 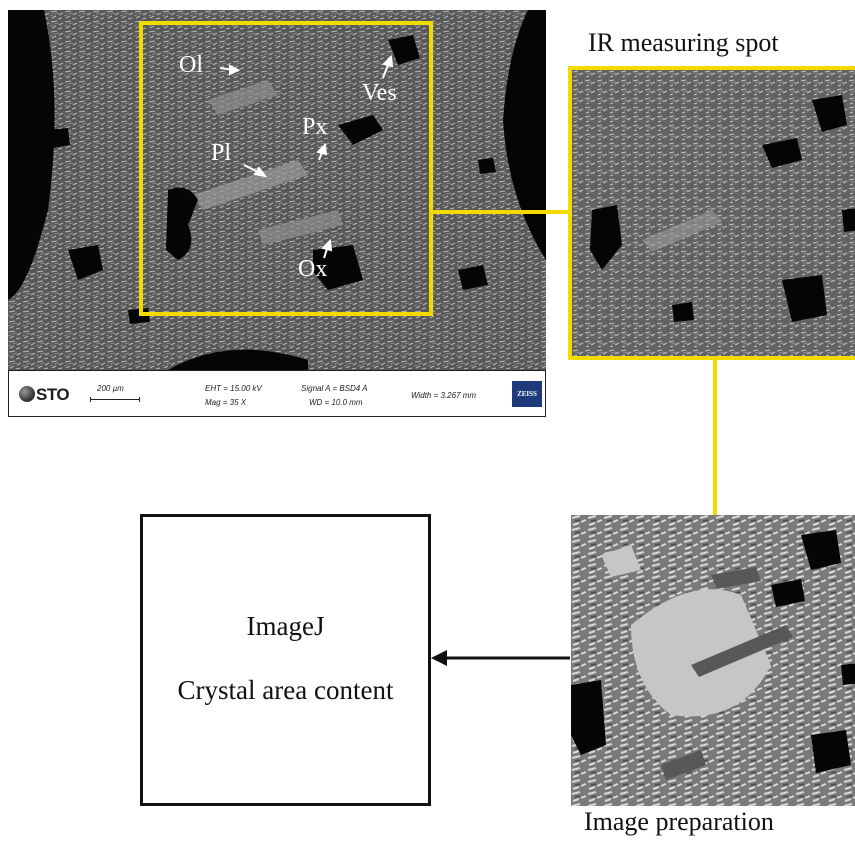 What do you see at coordinates (285, 690) in the screenshot?
I see `imagej-subtitle: Crystal area content` at bounding box center [285, 690].